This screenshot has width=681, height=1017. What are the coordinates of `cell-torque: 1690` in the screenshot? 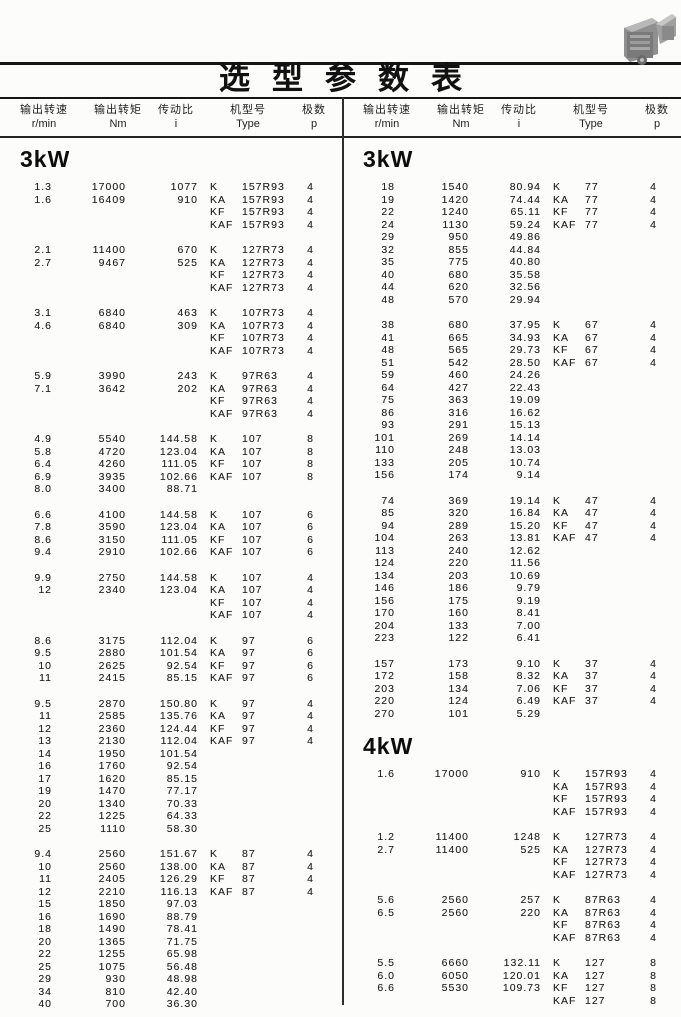 It's located at (112, 916).